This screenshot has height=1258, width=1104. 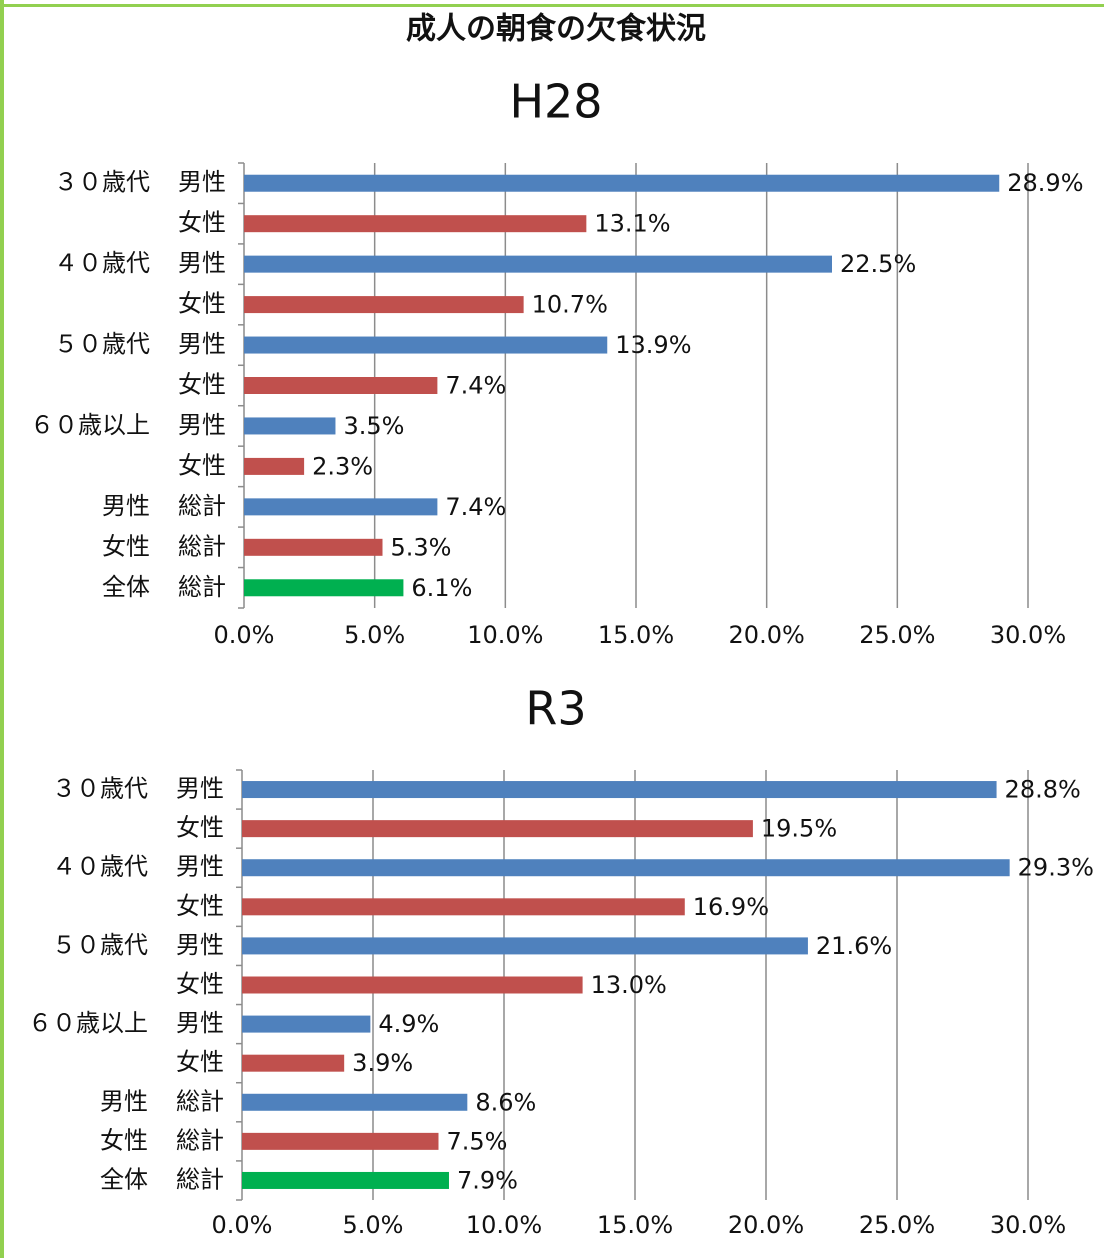 What do you see at coordinates (382, 1063) in the screenshot?
I see `value-label: 3.9%` at bounding box center [382, 1063].